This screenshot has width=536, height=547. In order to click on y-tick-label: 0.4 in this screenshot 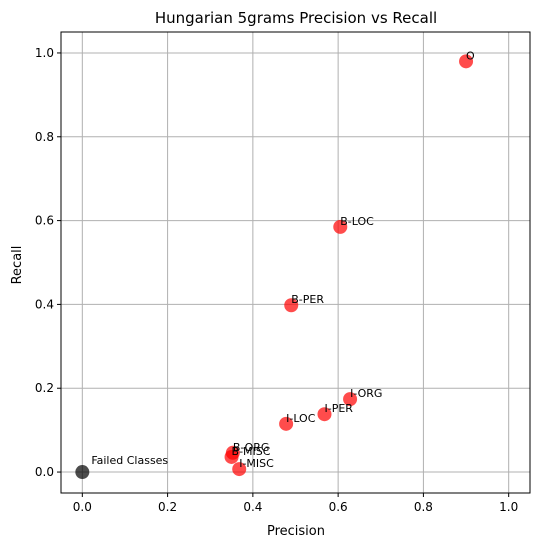, I will do `click(44, 304)`.